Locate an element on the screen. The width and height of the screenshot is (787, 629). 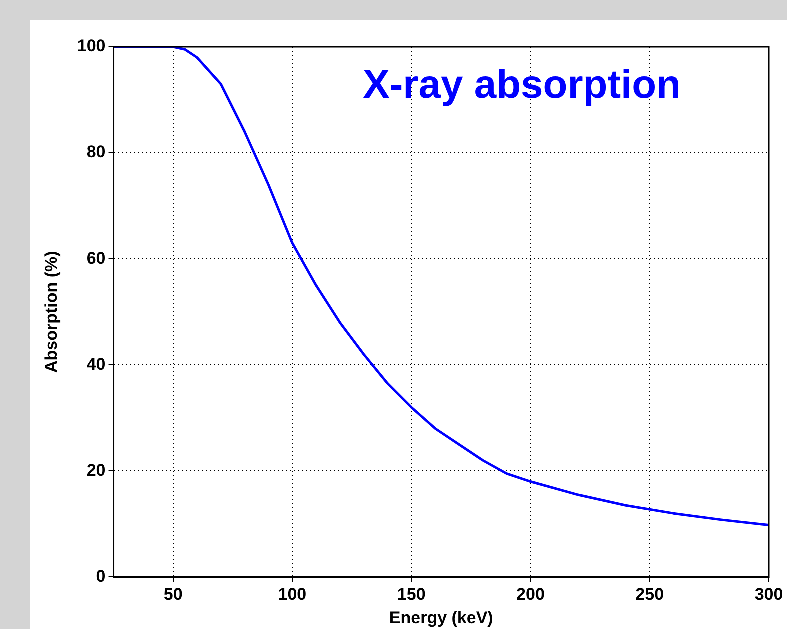
y-tick-label: 80 is located at coordinates (96, 152).